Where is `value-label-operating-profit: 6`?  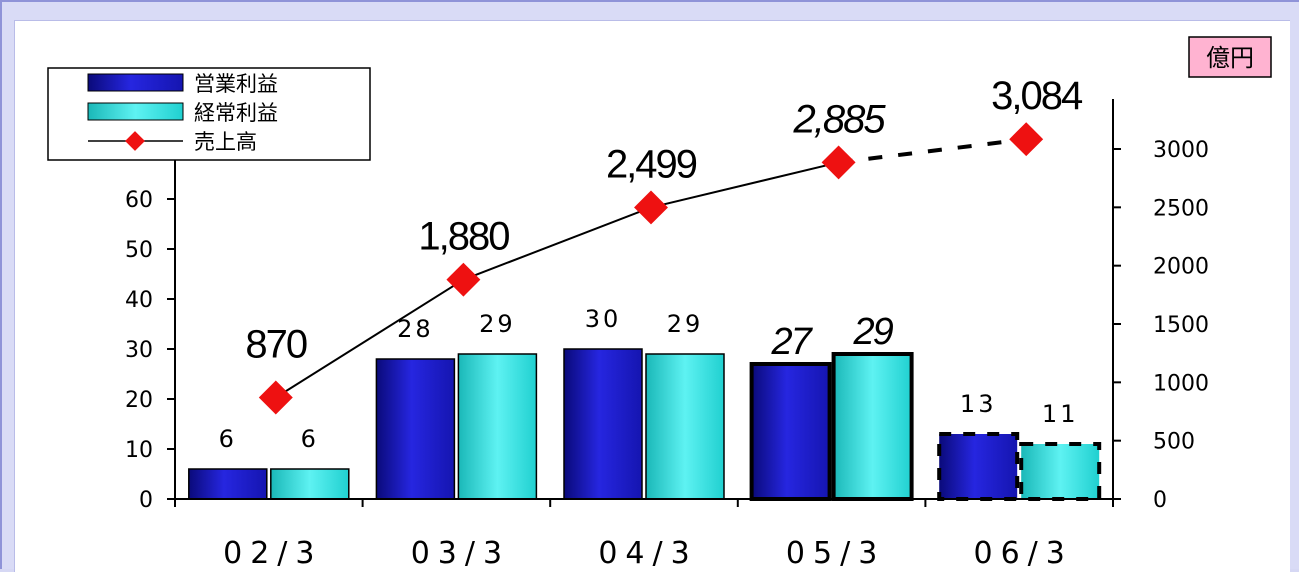
value-label-operating-profit: 6 is located at coordinates (228, 439).